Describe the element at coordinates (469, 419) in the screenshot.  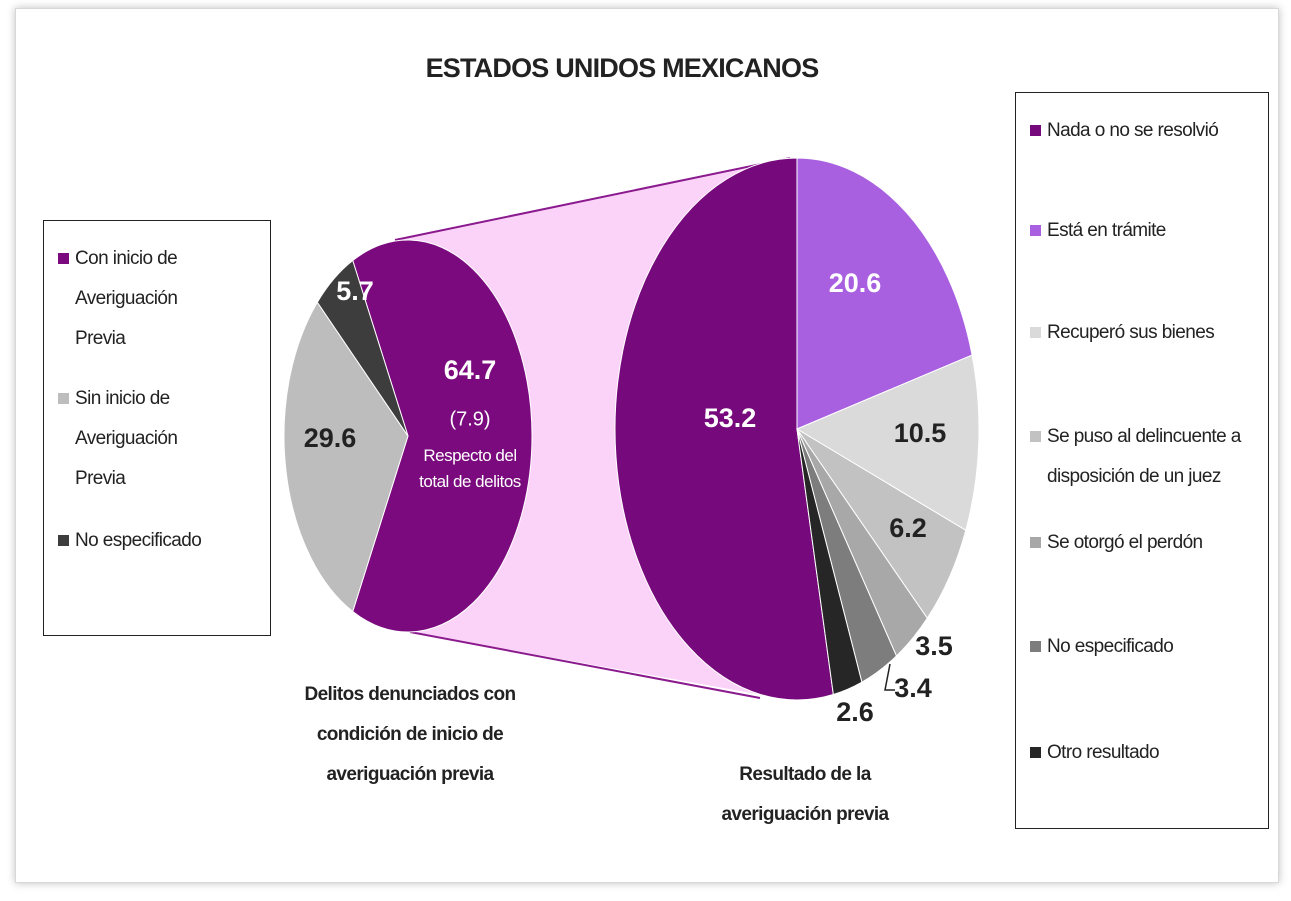
I see `annotation-value: (7.9)` at that location.